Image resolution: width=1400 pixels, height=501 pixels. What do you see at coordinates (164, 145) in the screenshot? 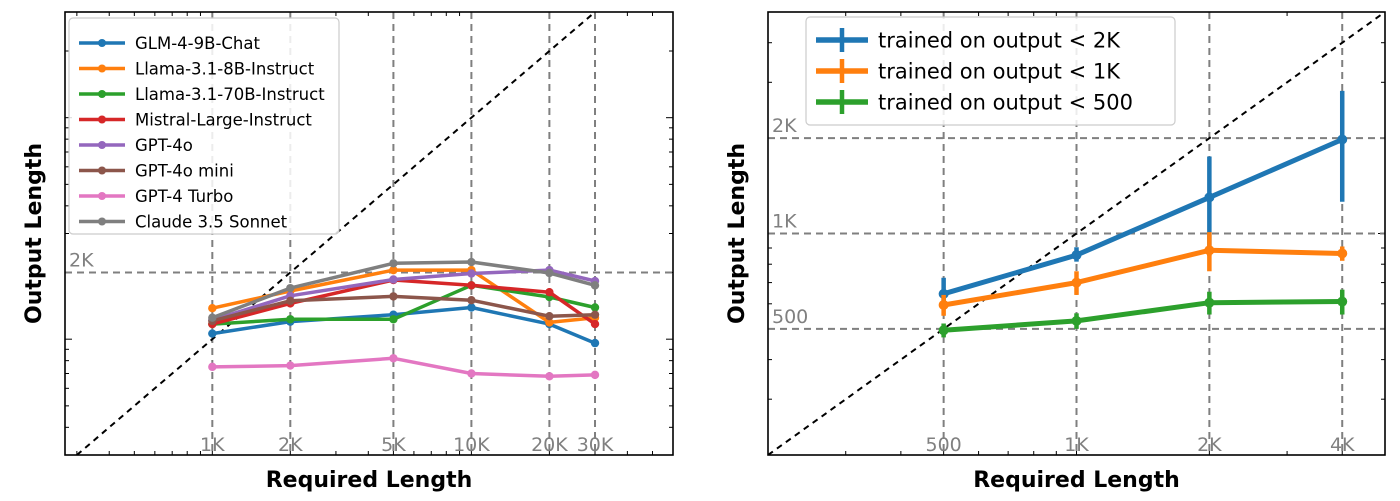
I see `legend-label: GPT-4o` at bounding box center [164, 145].